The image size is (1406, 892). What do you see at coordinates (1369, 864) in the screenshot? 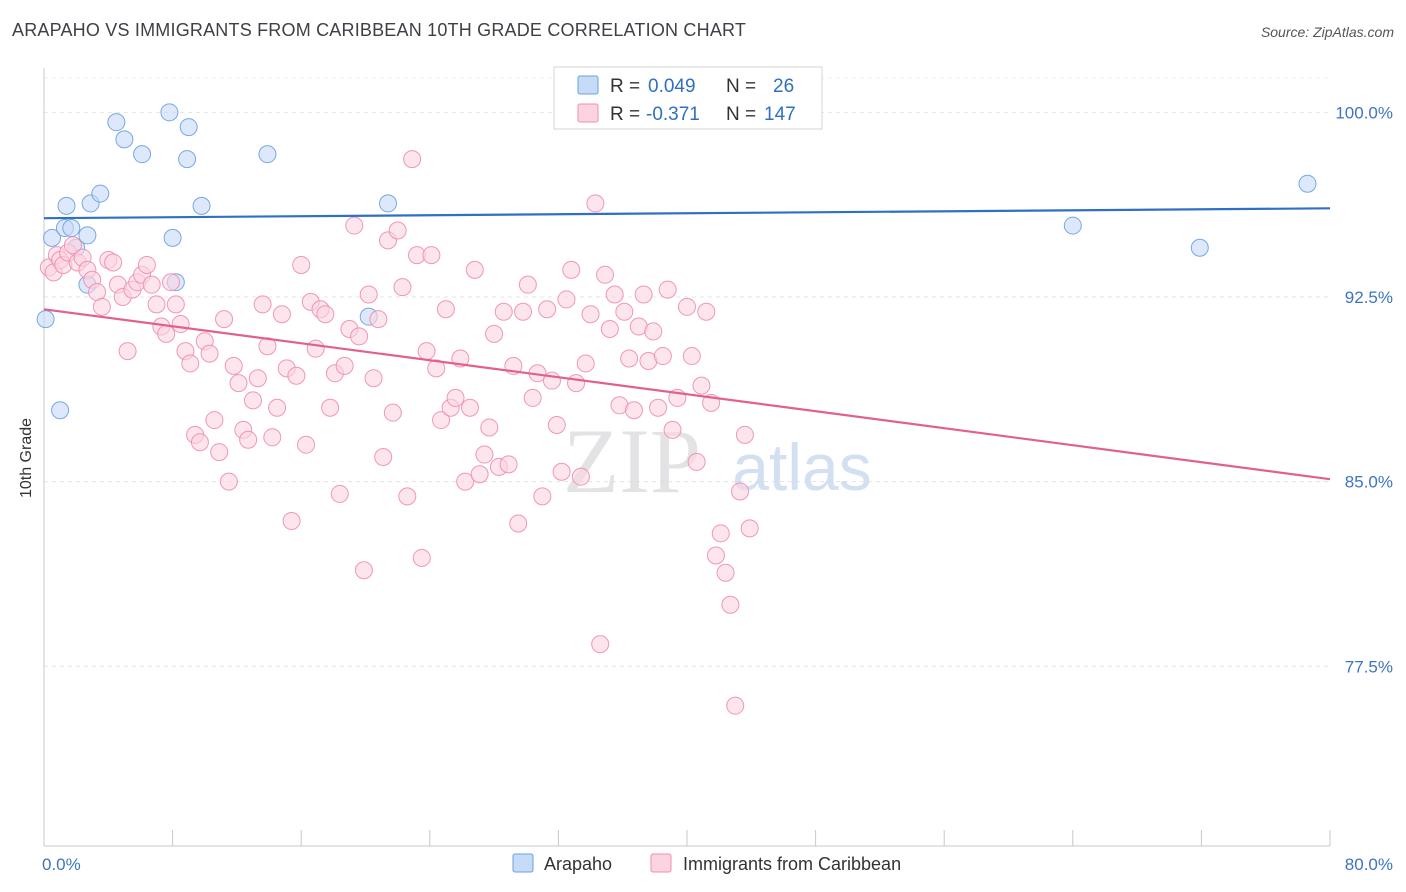
I see `x-tick-label: 80.0%` at bounding box center [1369, 864].